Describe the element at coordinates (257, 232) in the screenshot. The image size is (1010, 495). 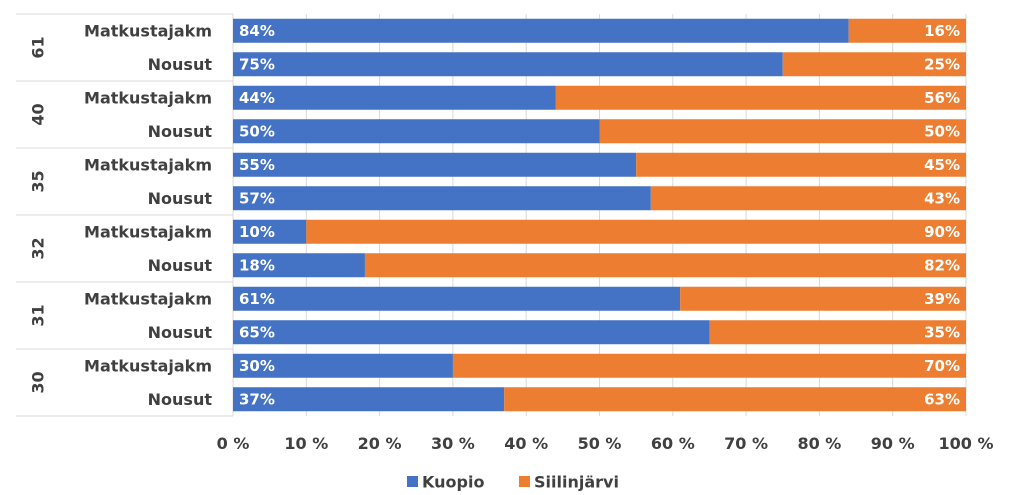
I see `data-label: 10%` at that location.